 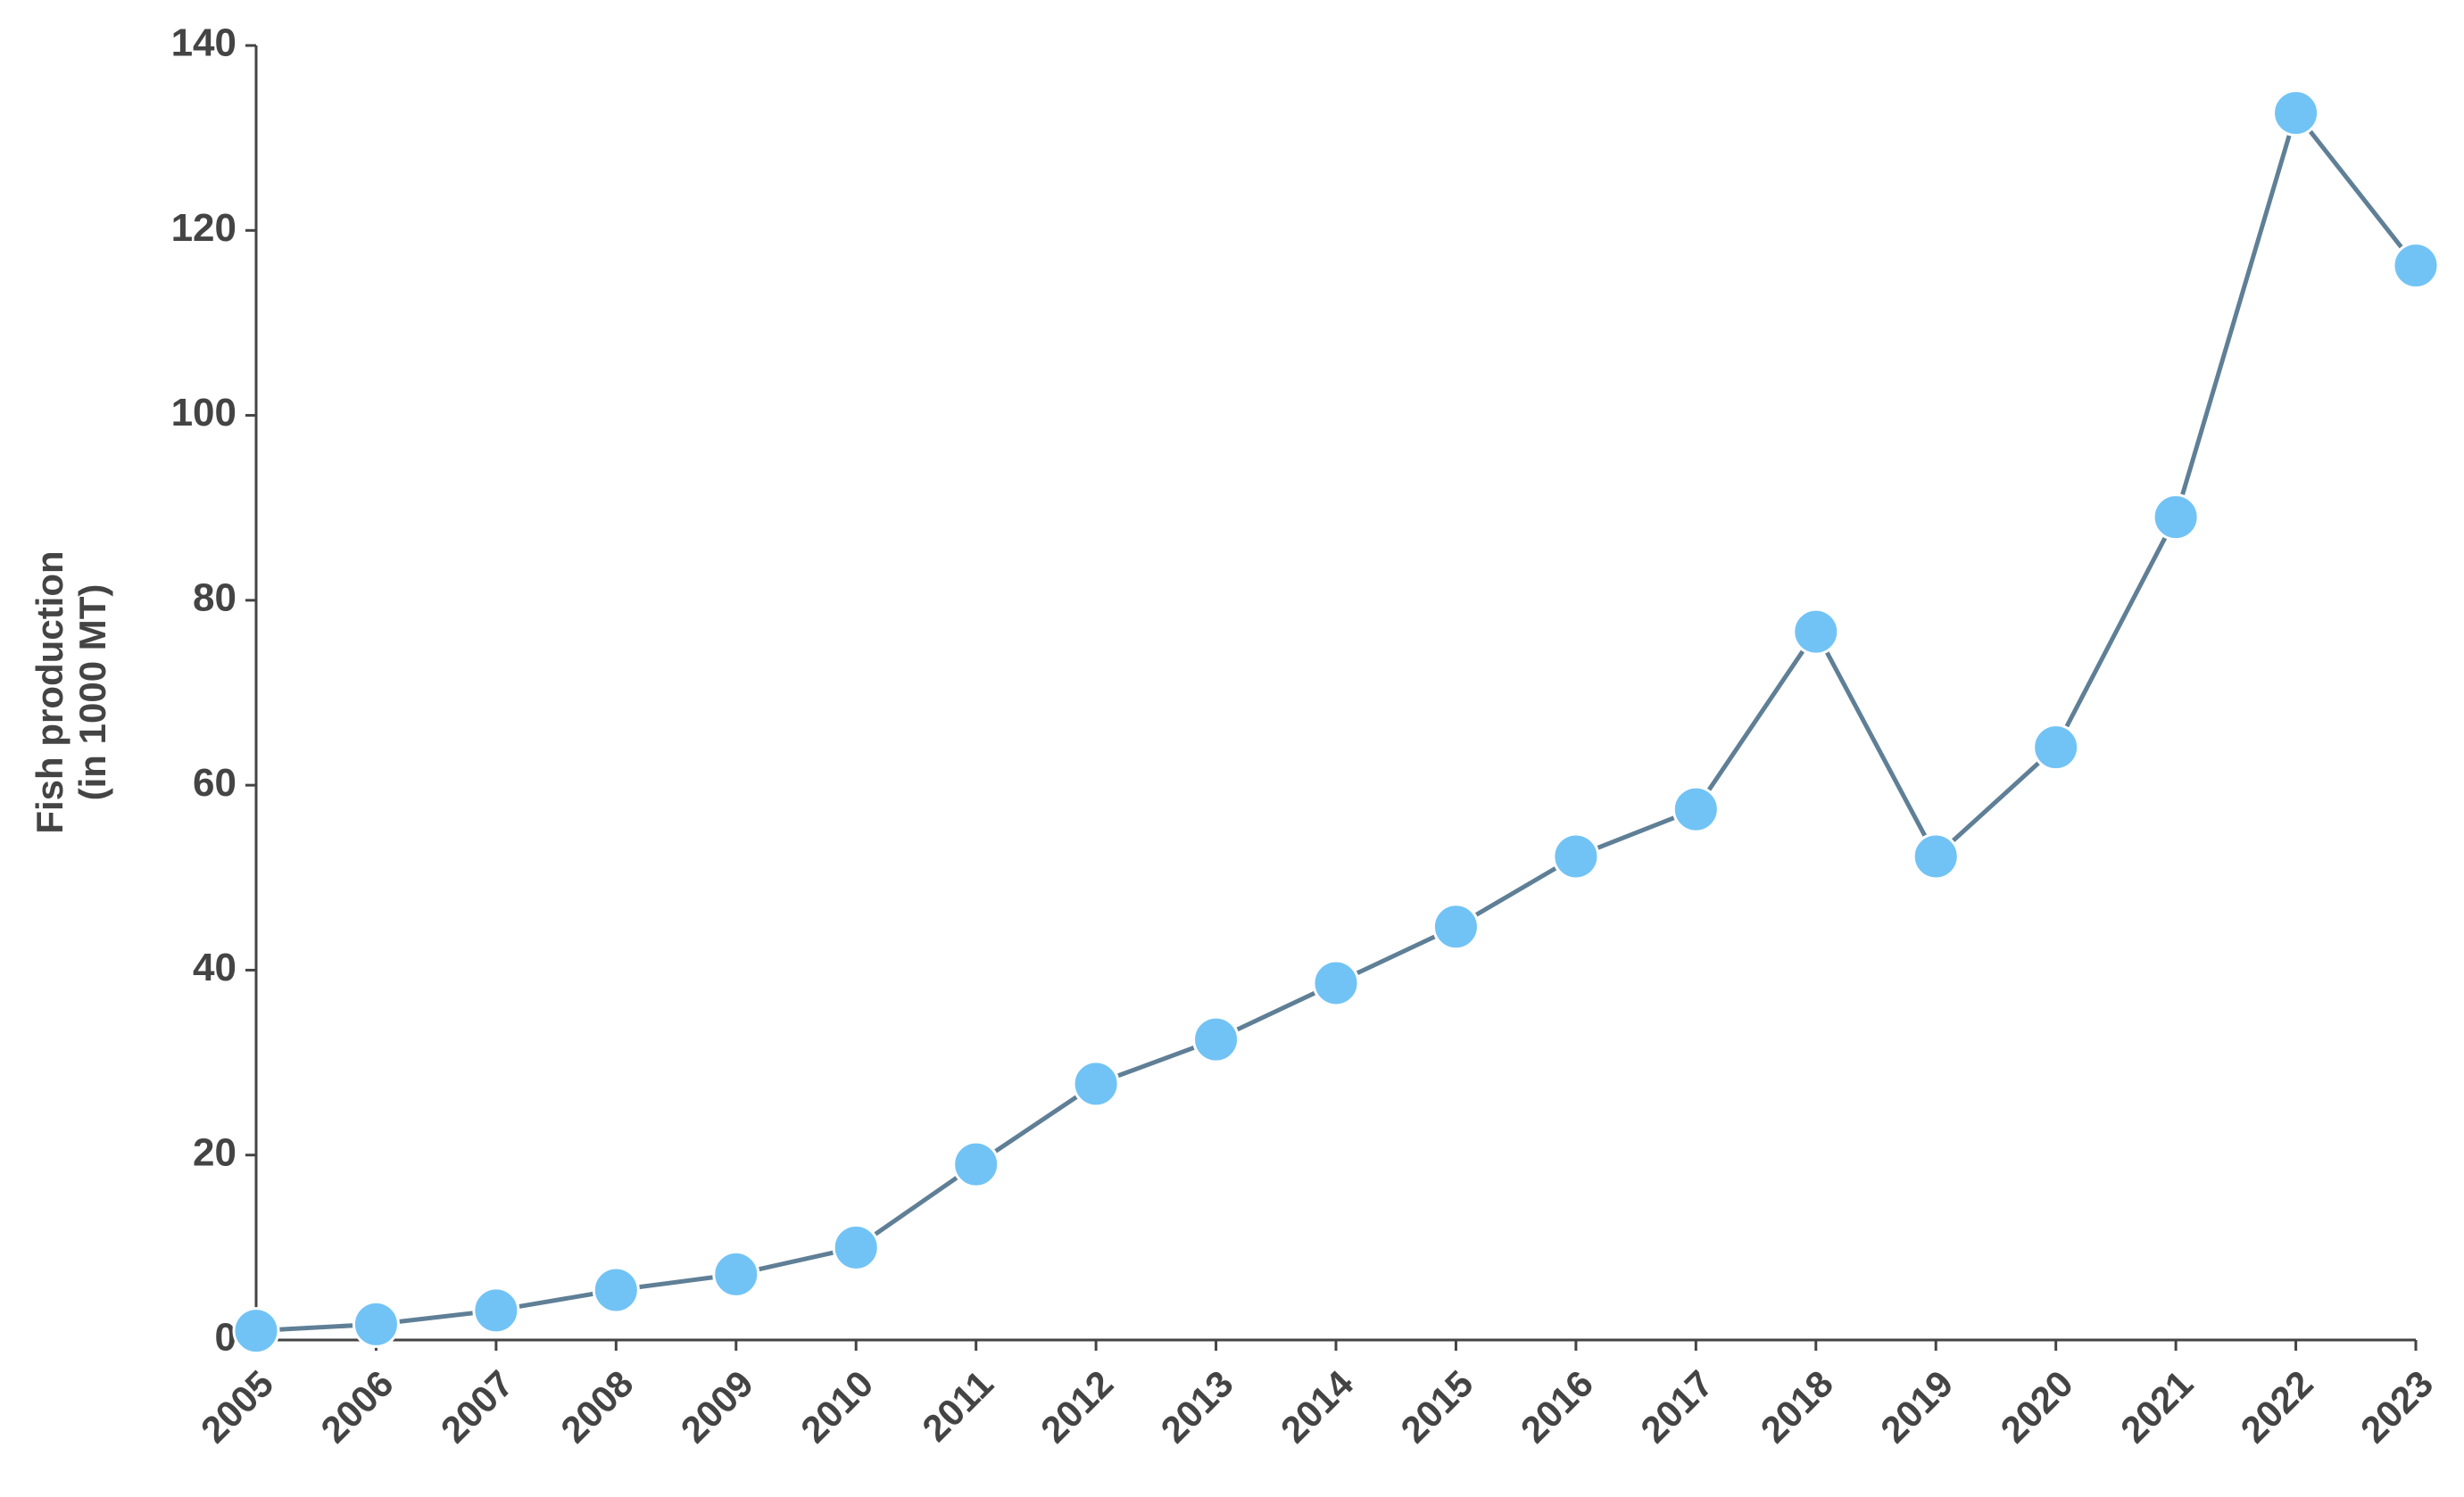 I want to click on y-tick-label: 140, so click(x=203, y=43).